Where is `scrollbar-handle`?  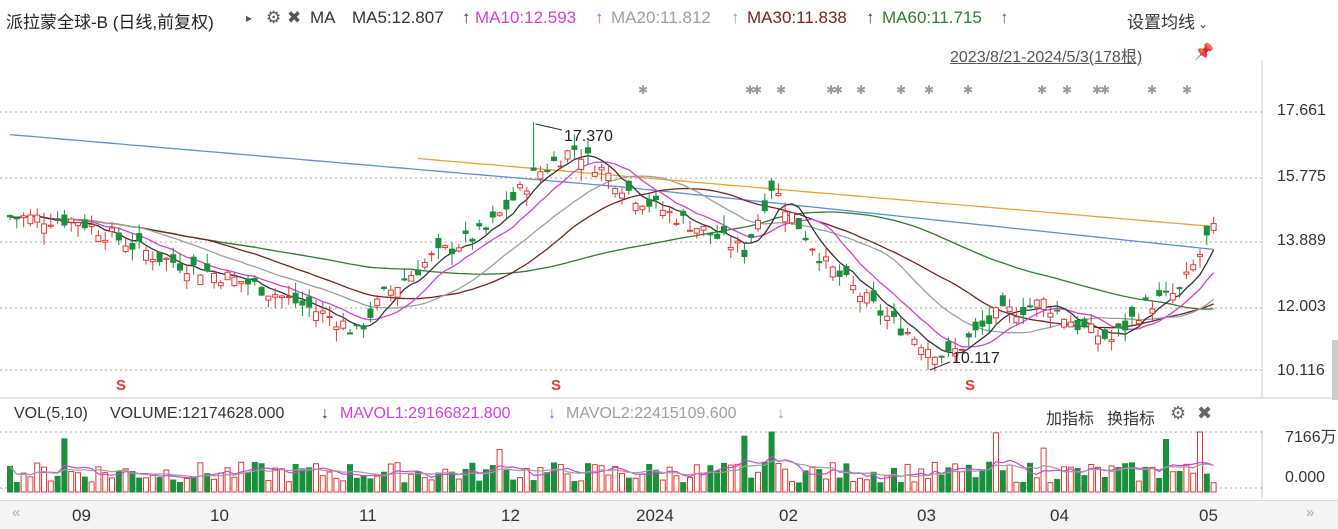 scrollbar-handle is located at coordinates (1335, 370).